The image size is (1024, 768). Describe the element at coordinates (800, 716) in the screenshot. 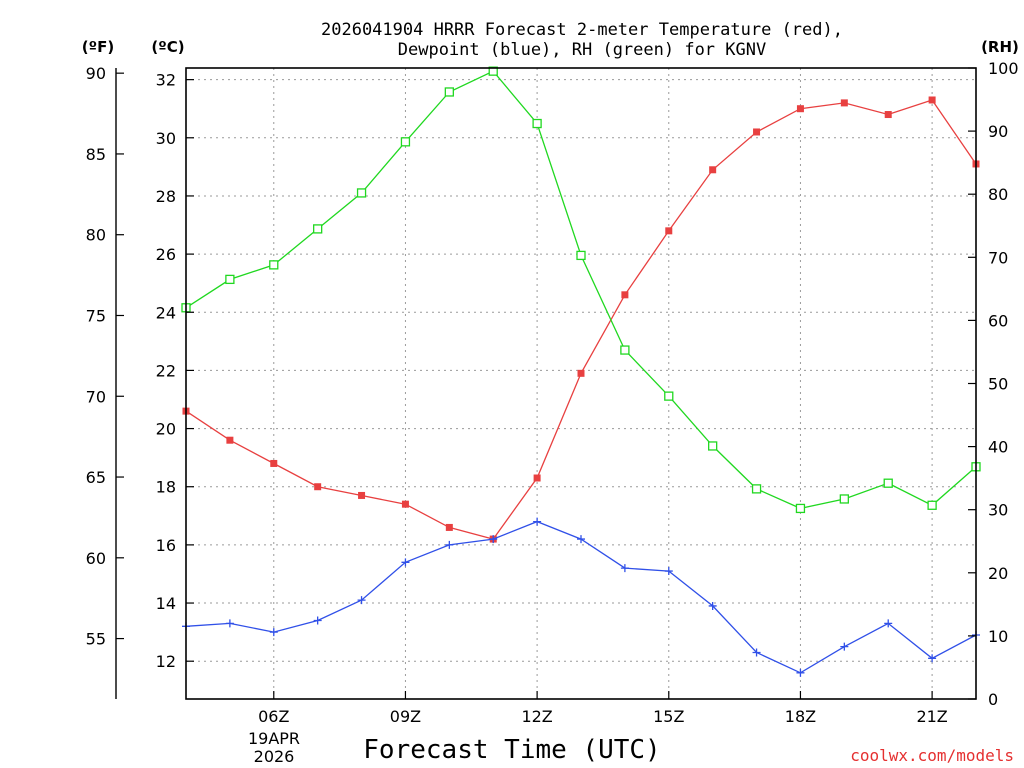

I see `x-tick-label: 18Z` at that location.